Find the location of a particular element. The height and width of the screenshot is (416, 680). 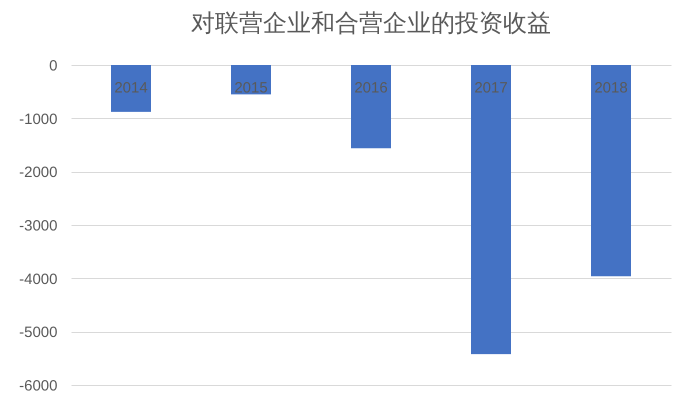

y-tick-label: 0 is located at coordinates (53, 66).